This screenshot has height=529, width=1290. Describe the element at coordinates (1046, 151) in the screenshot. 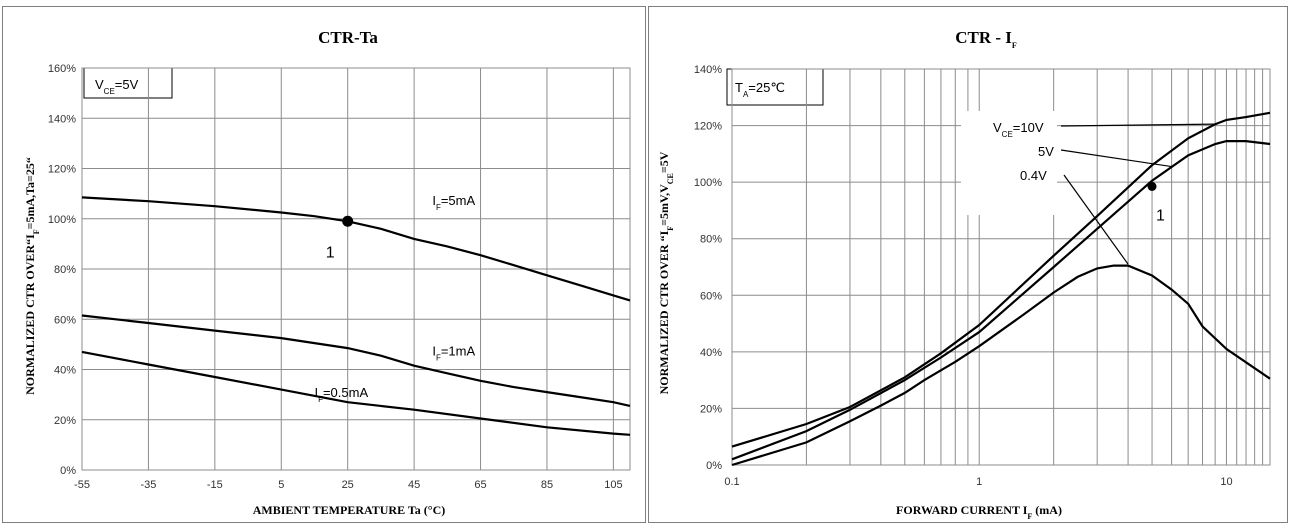

I see `series-label: 5V` at that location.